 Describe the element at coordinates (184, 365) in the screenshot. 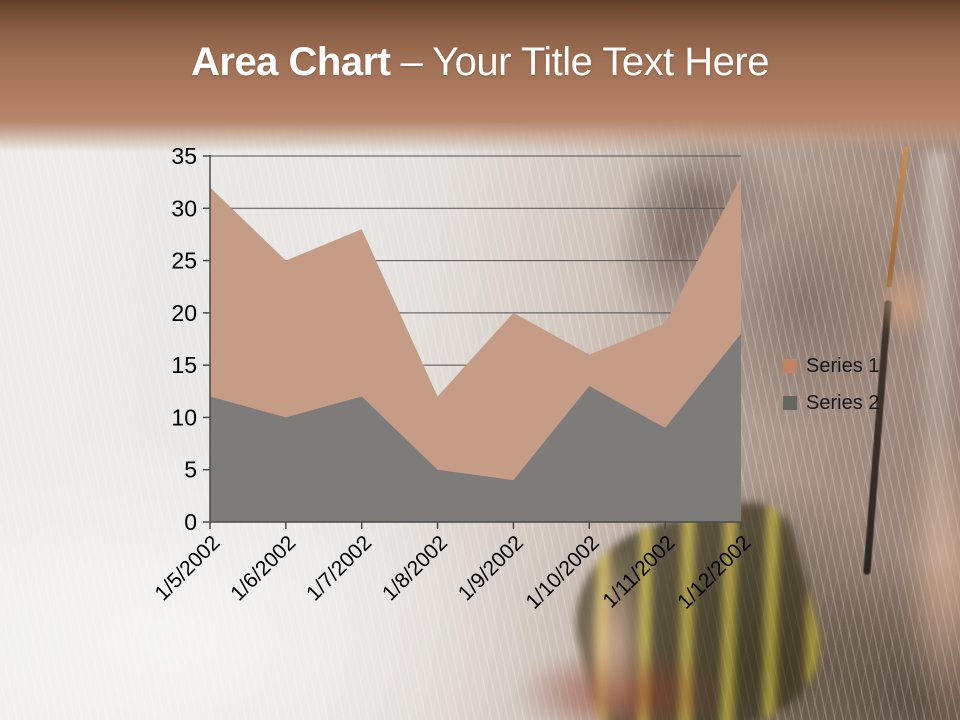

I see `y-axis-label: 15` at that location.